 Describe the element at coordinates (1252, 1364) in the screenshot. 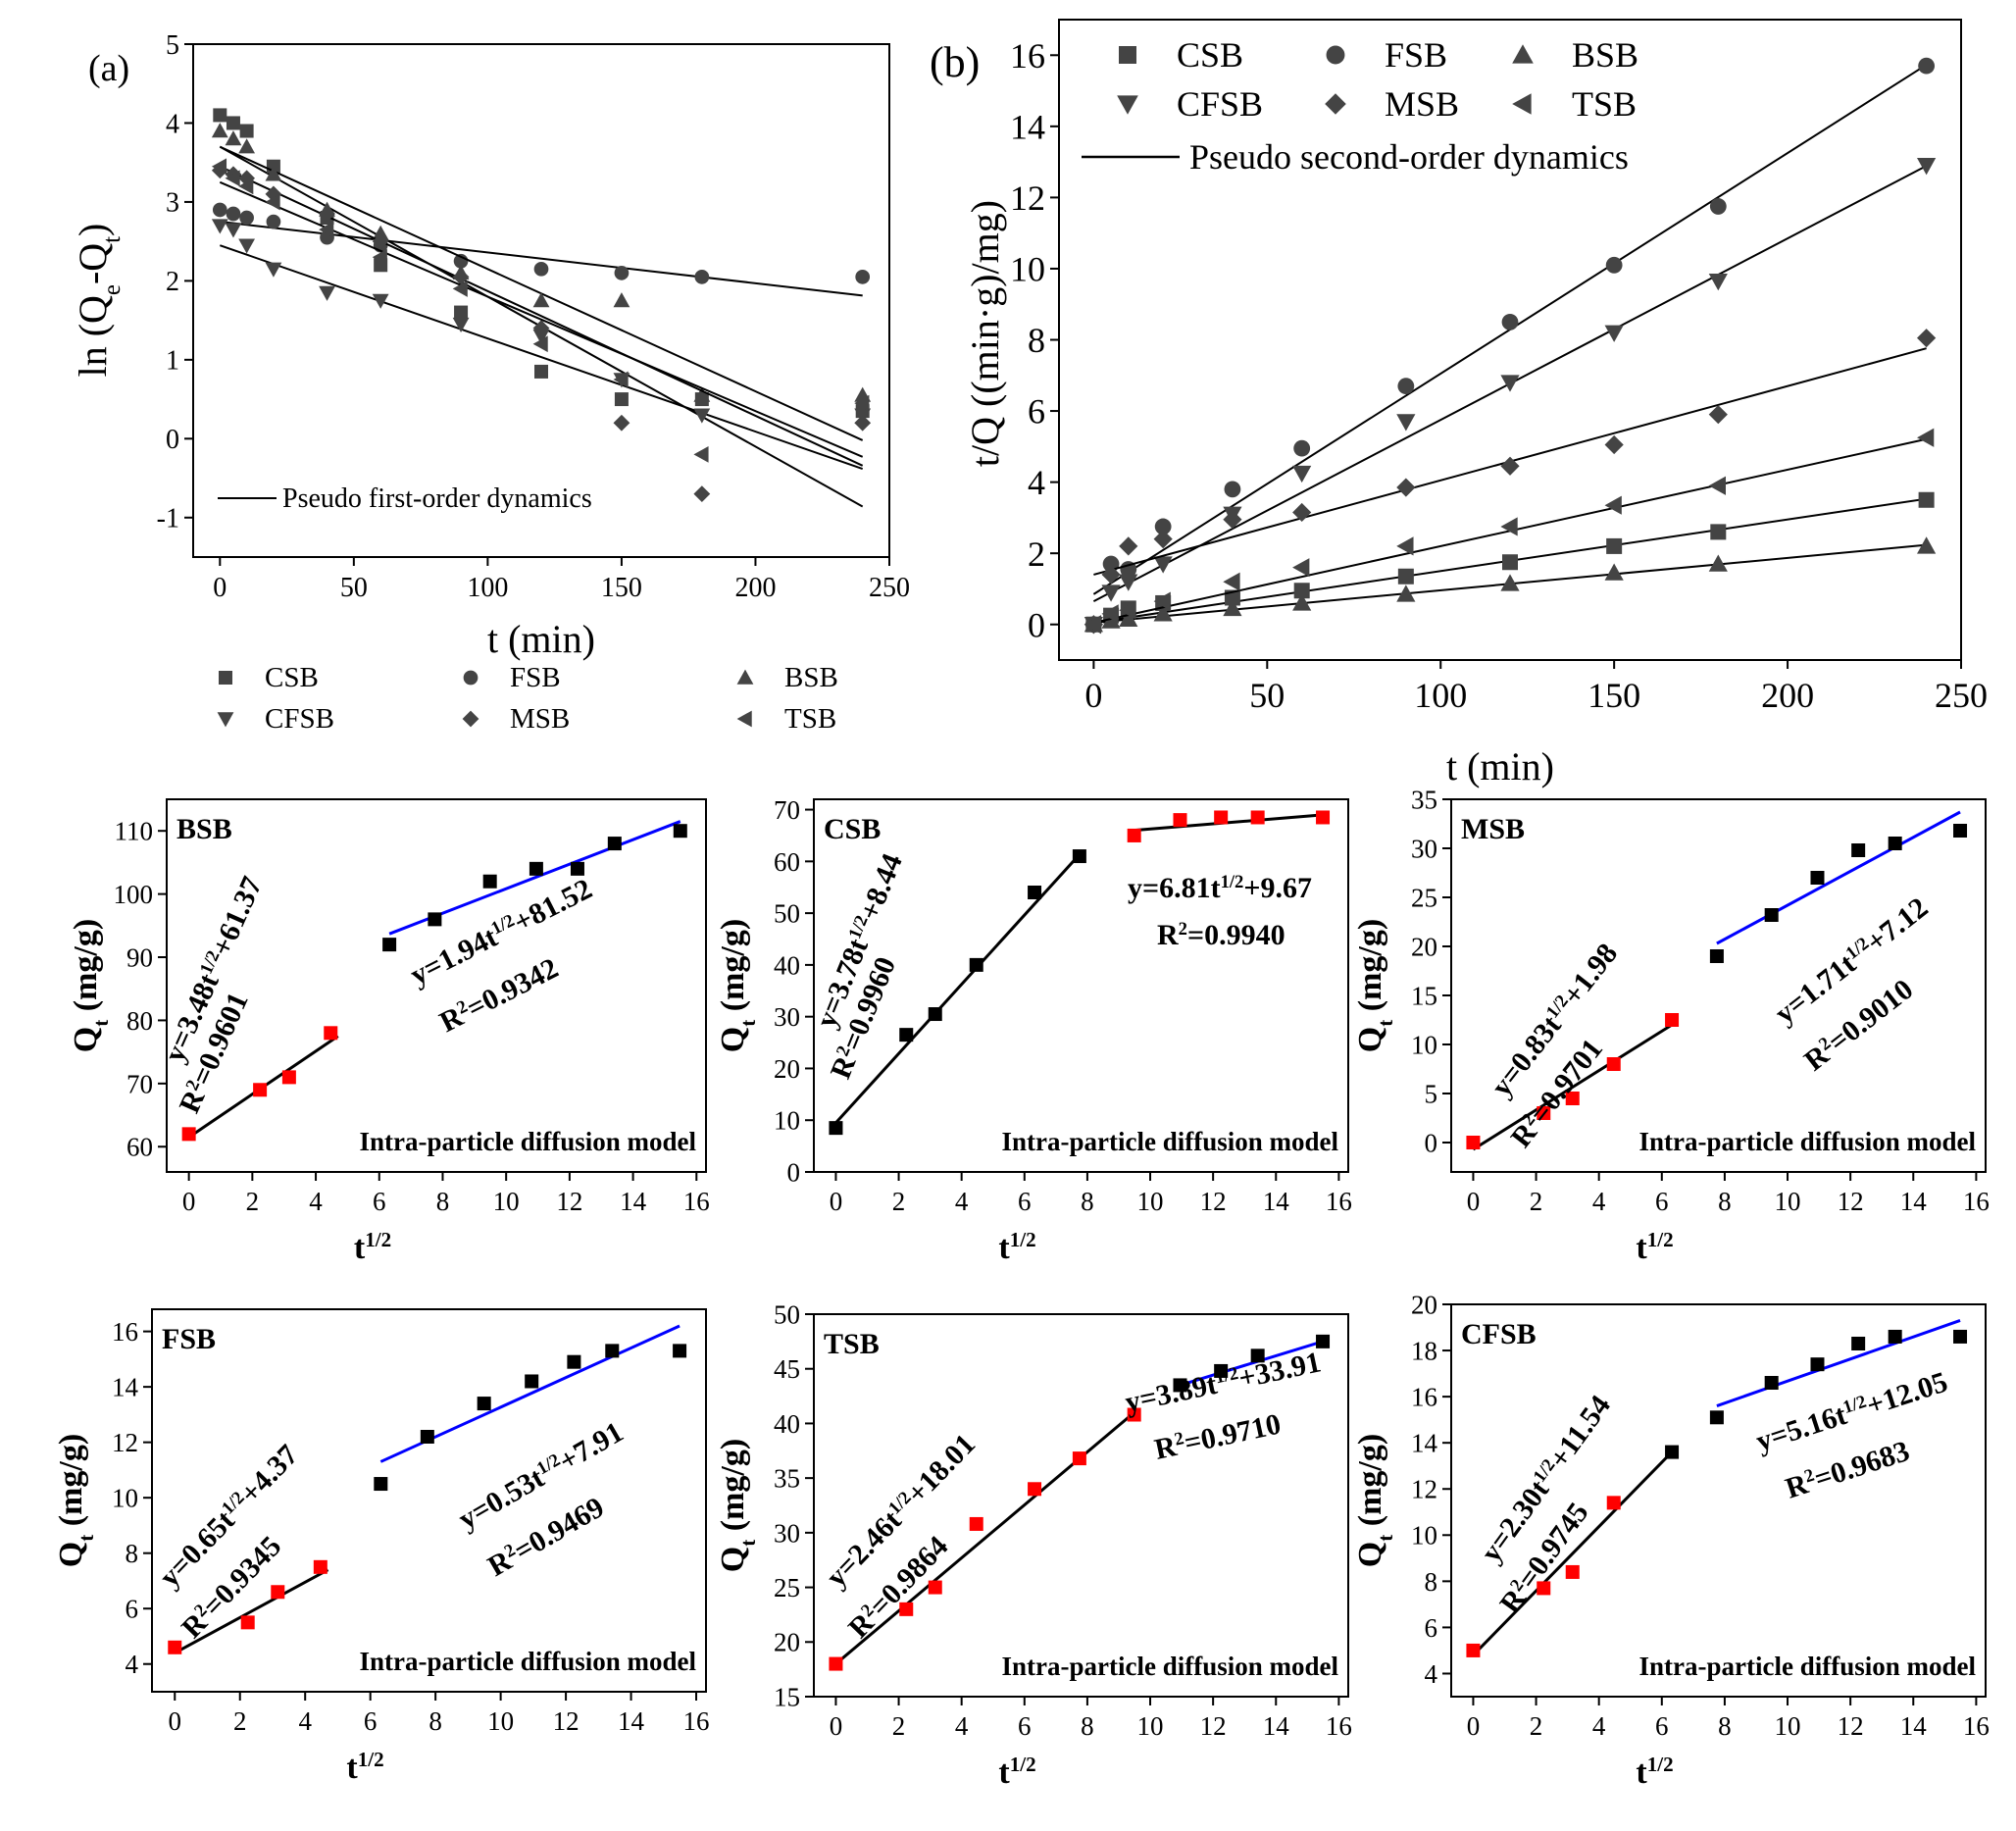

I see `stage2-fit-line` at that location.